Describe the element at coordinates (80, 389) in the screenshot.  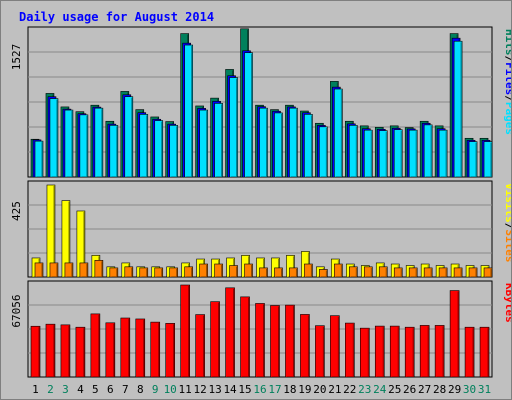
I see `day-label-4: 4` at that location.